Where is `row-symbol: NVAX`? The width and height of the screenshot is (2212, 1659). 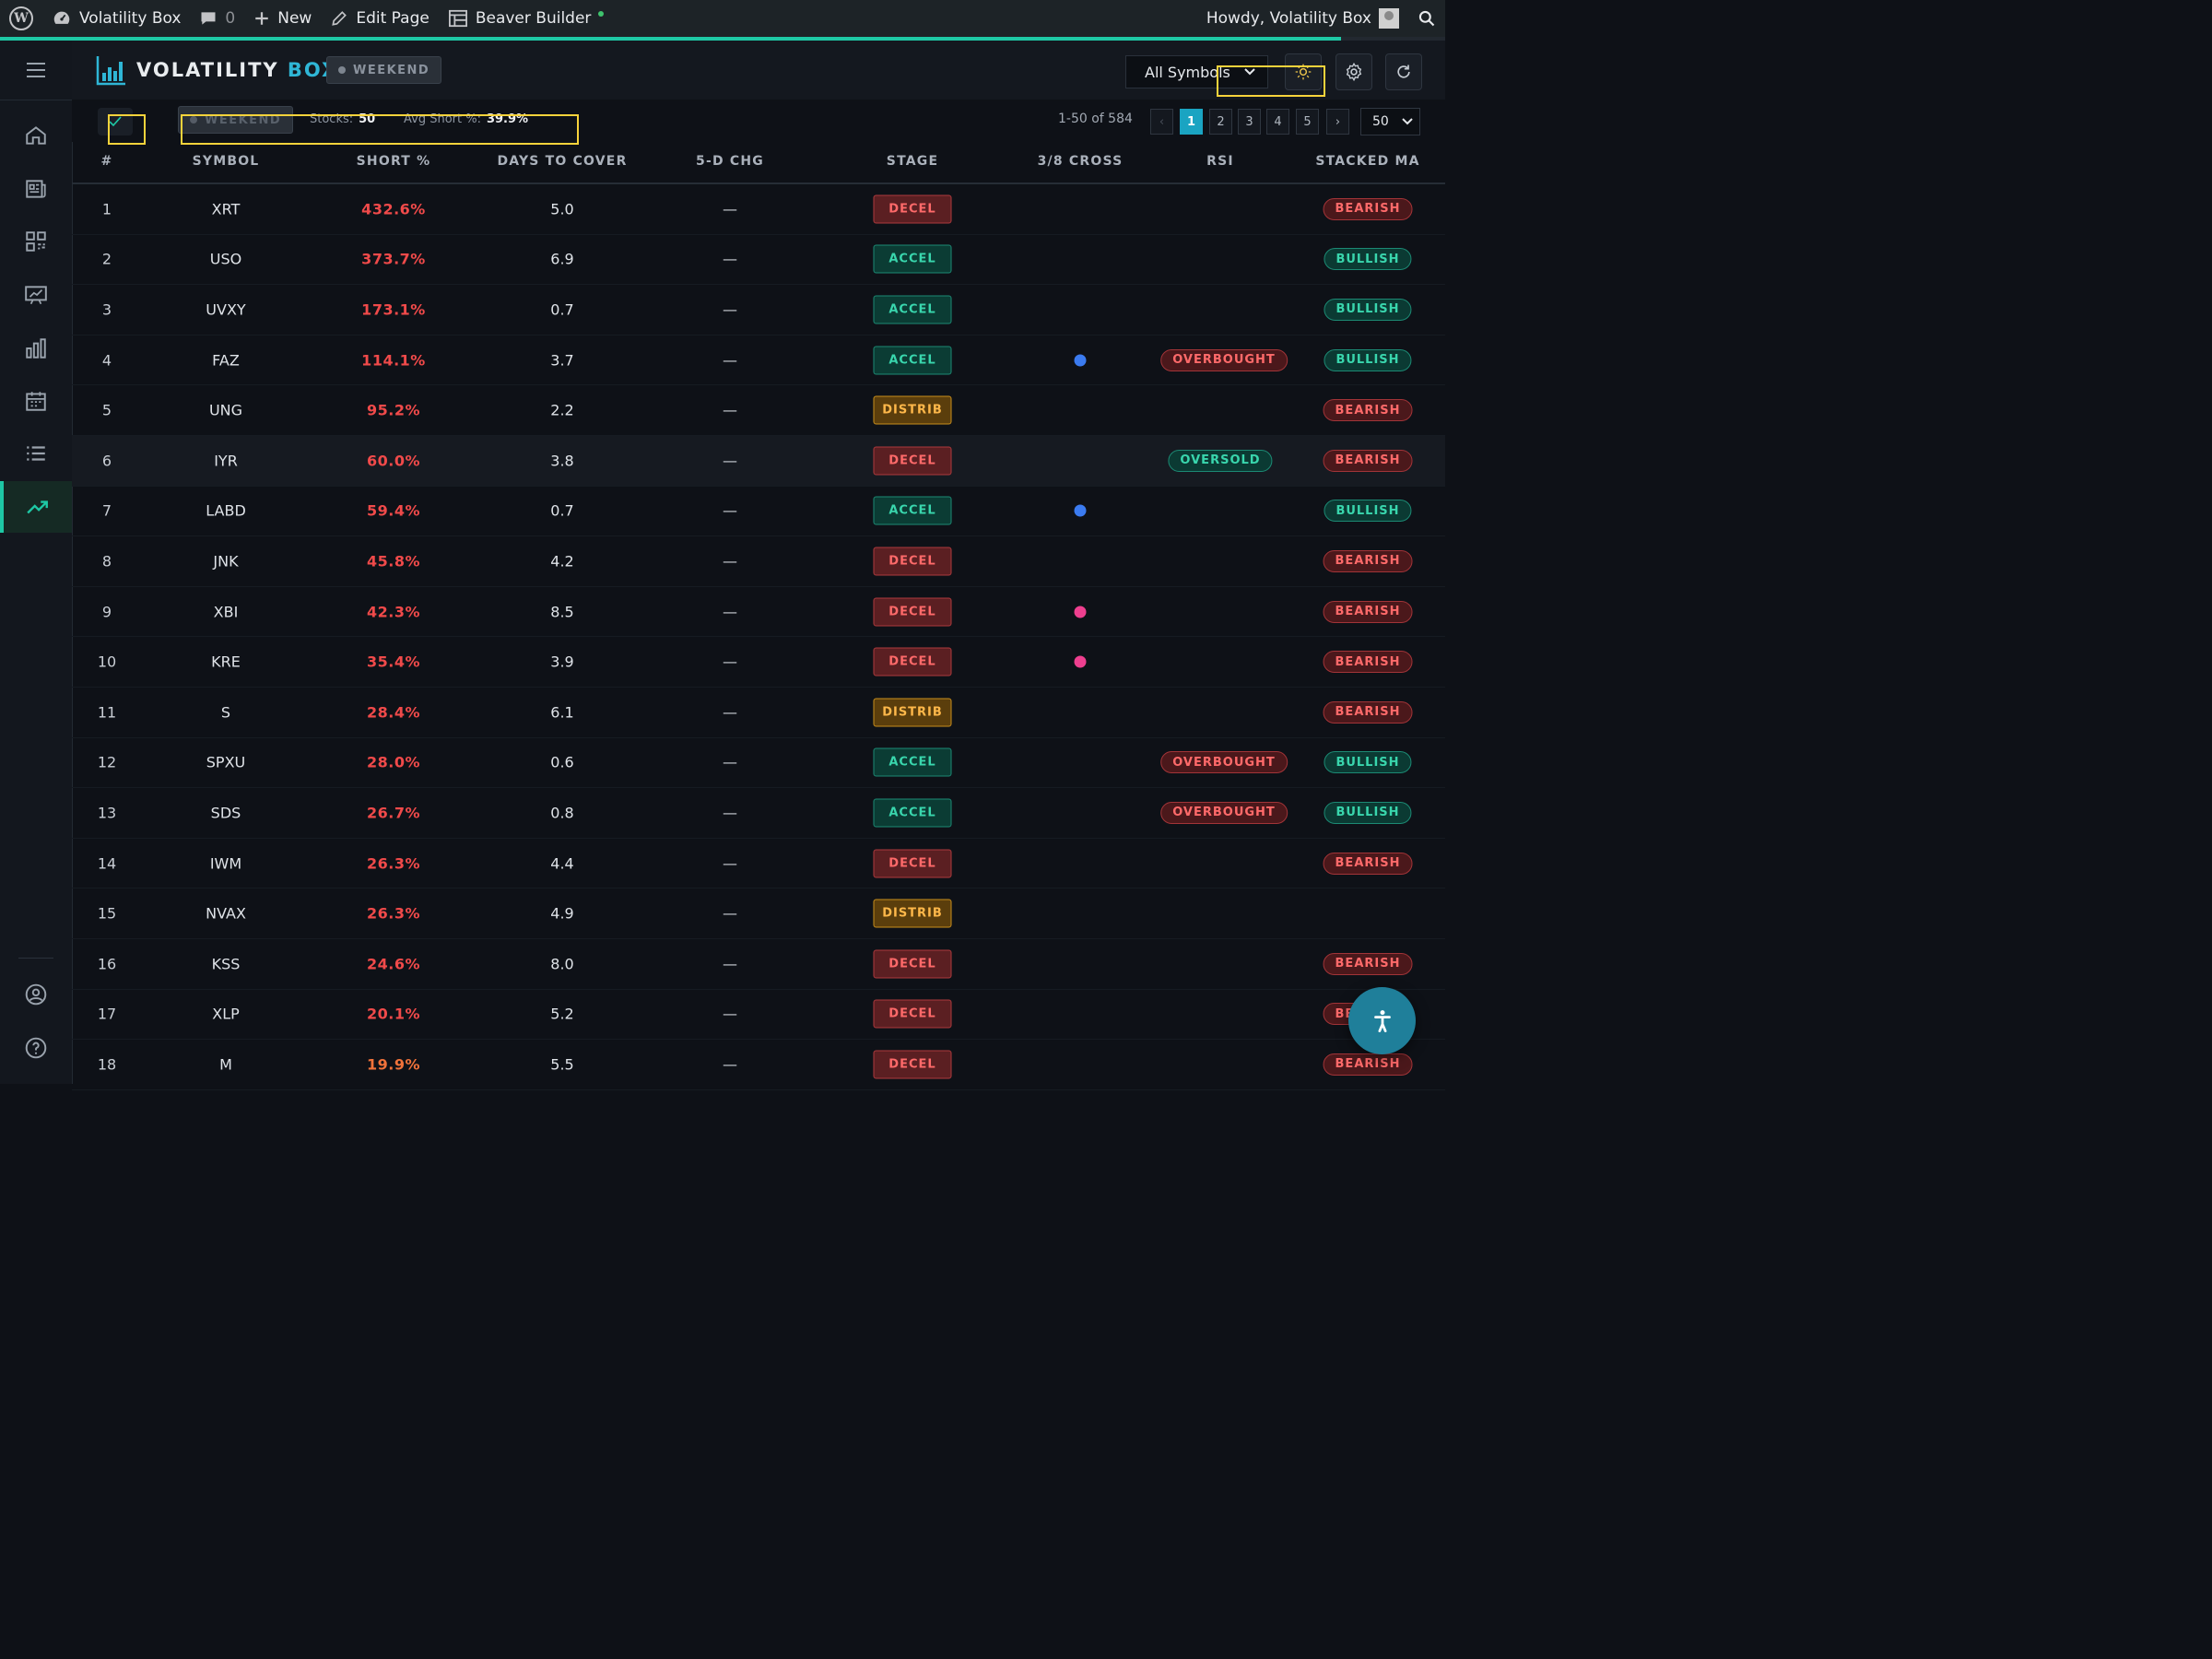 row-symbol: NVAX is located at coordinates (226, 913).